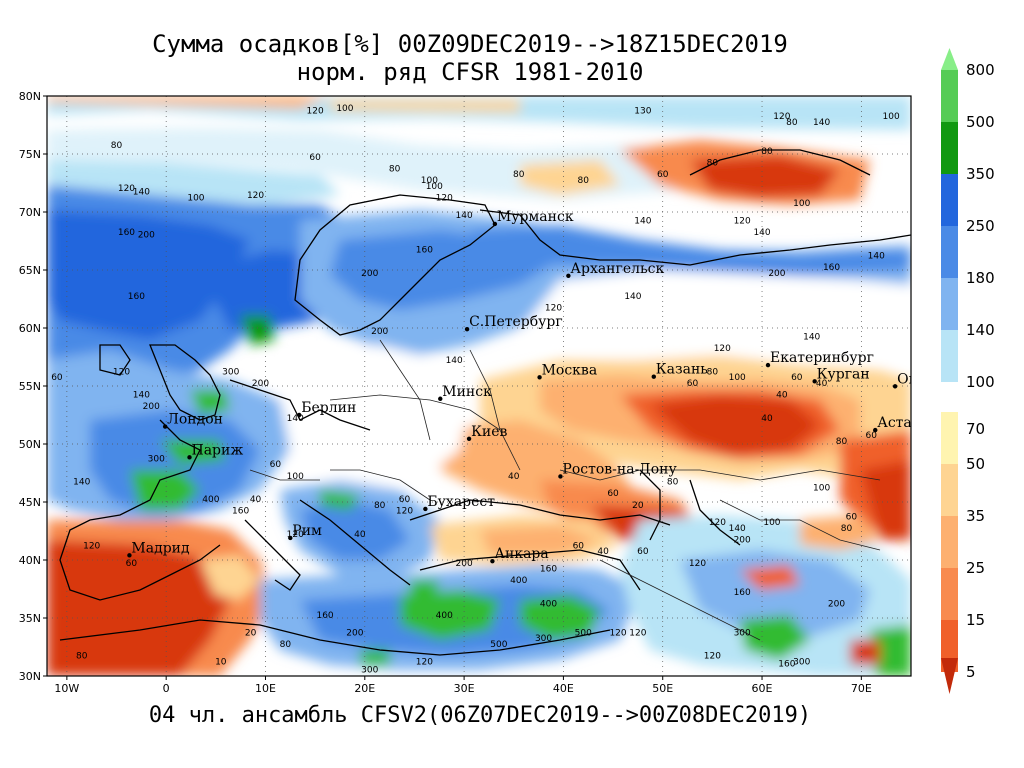 This screenshot has width=1024, height=768. What do you see at coordinates (251, 633) in the screenshot?
I see `contour-label: 20` at bounding box center [251, 633].